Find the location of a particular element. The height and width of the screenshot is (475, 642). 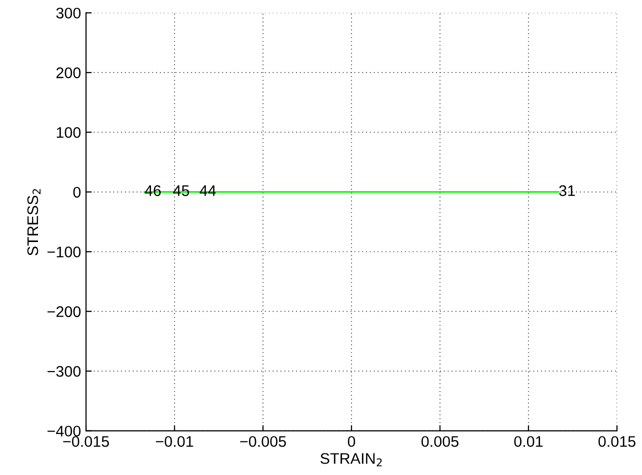

x-tick-label: 0.005 is located at coordinates (439, 441).